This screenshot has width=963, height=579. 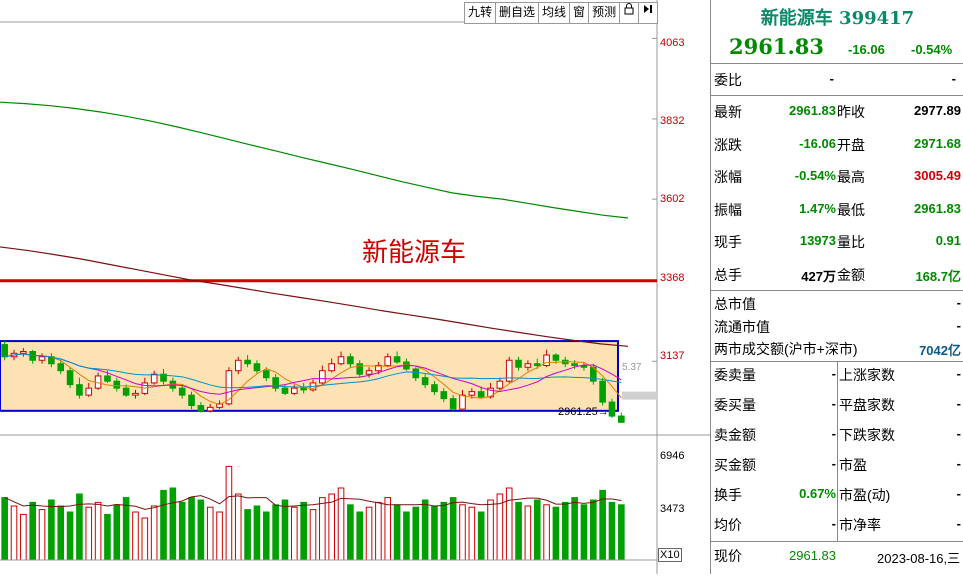 I want to click on quote-value: 2961.83, so click(x=812, y=110).